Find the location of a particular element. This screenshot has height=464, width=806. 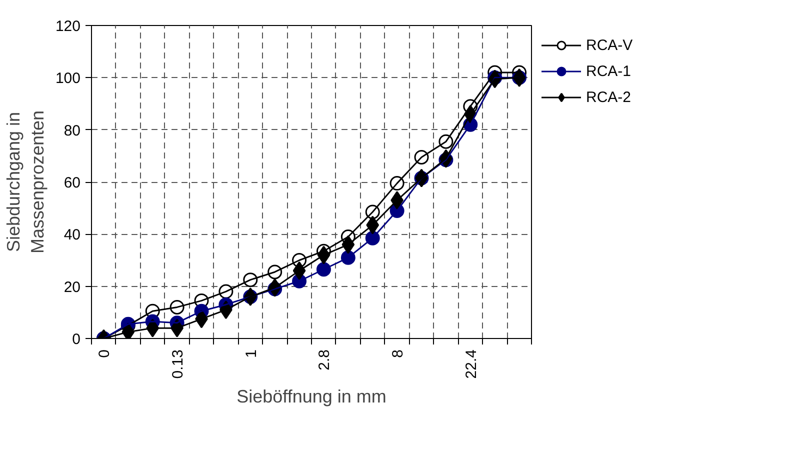

legend-label: RCA-V is located at coordinates (609, 45).